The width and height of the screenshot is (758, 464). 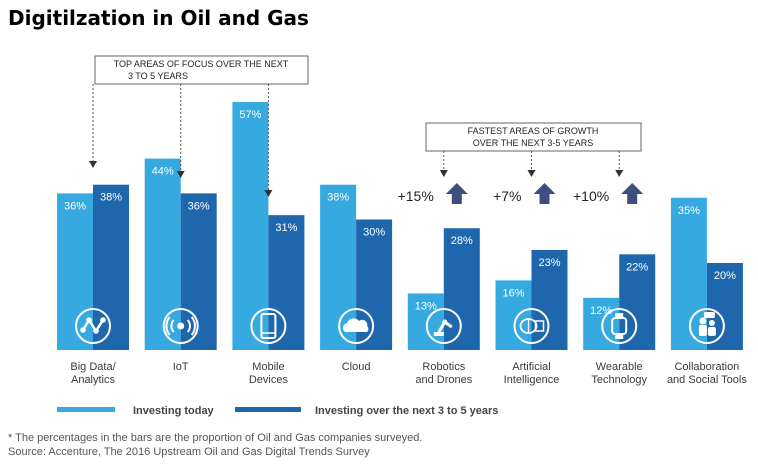 I want to click on category-label: IoT, so click(x=181, y=367).